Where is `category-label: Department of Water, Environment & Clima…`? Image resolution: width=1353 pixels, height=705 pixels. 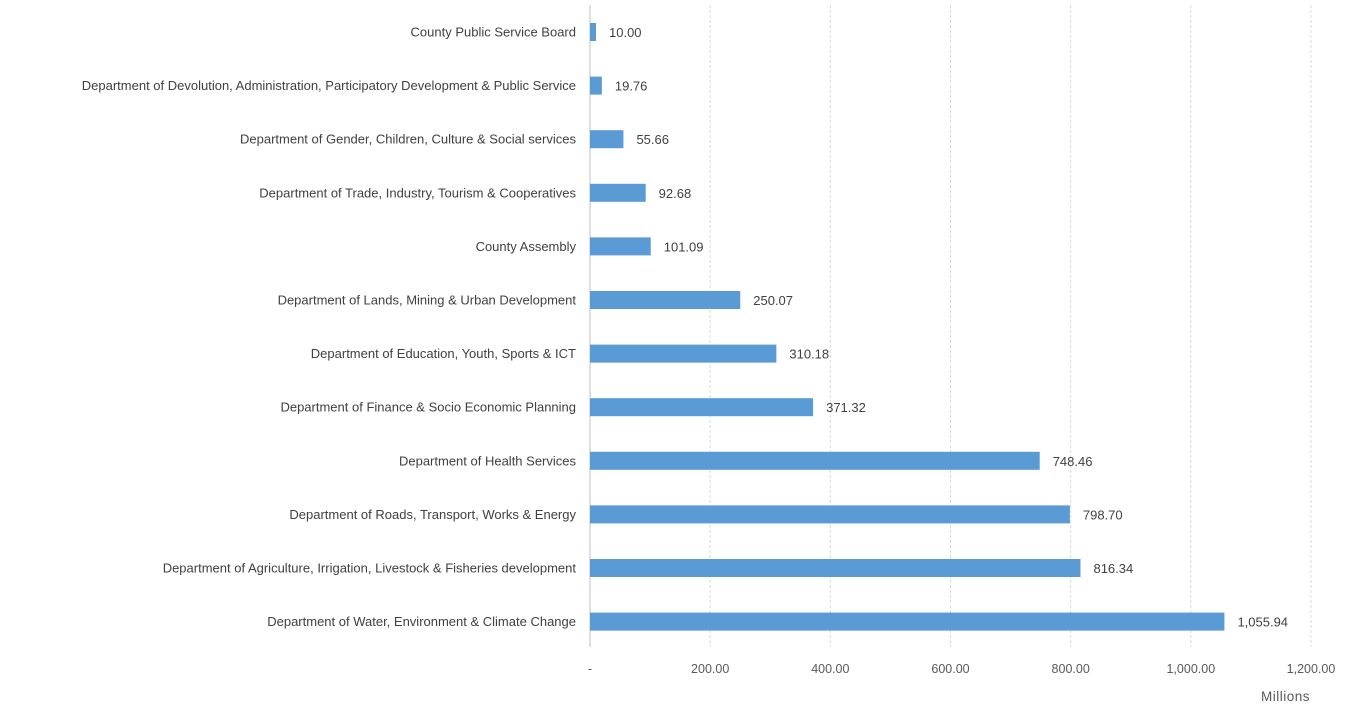
category-label: Department of Water, Environment & Clima… is located at coordinates (421, 621).